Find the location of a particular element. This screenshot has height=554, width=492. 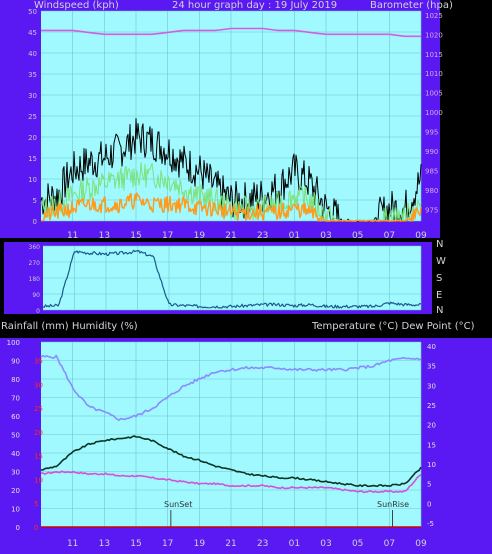

y-left-tick: 270 is located at coordinates (35, 263).